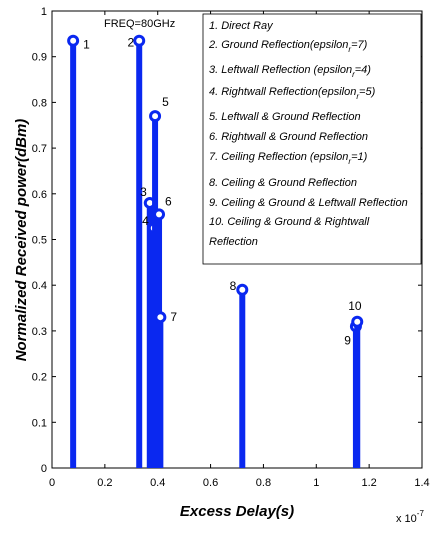  I want to click on y-tick-label: 0.2, so click(39, 378).